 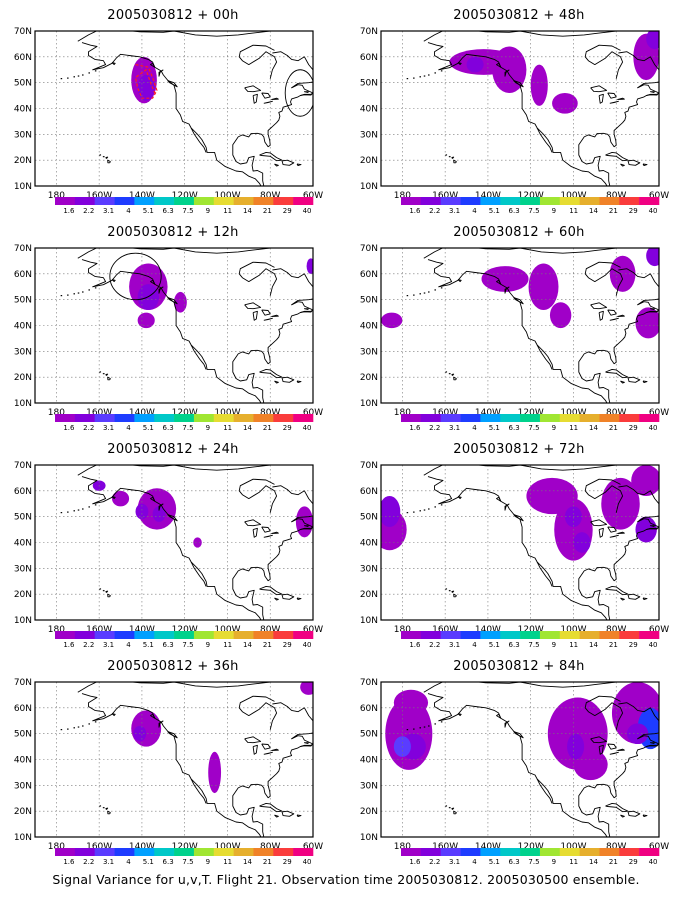 What do you see at coordinates (227, 862) in the screenshot?
I see `colorbar-label: 11` at bounding box center [227, 862].